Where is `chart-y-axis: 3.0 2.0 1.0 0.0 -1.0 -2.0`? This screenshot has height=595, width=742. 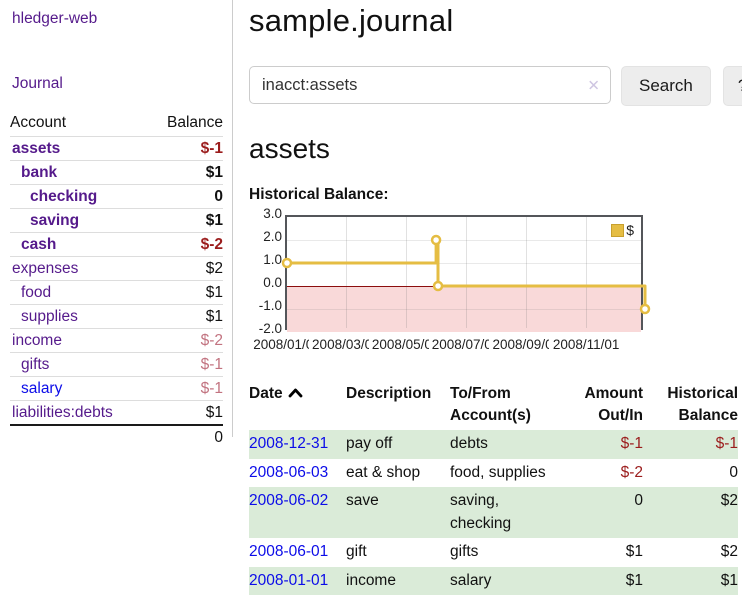
chart-y-axis: 3.0 2.0 1.0 0.0 -1.0 -2.0 is located at coordinates (265, 271).